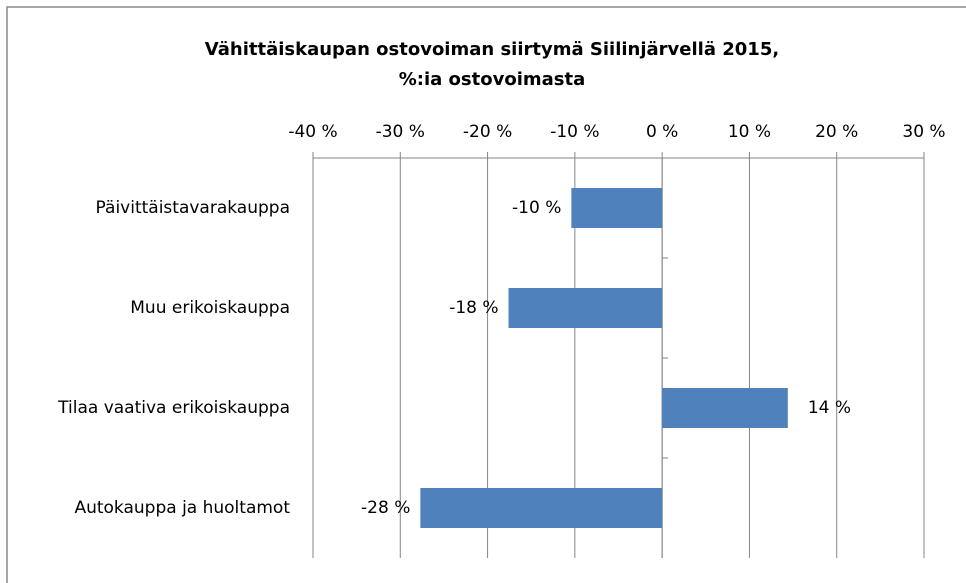 This screenshot has height=583, width=966. I want to click on x-tick-label: 30 %, so click(923, 132).